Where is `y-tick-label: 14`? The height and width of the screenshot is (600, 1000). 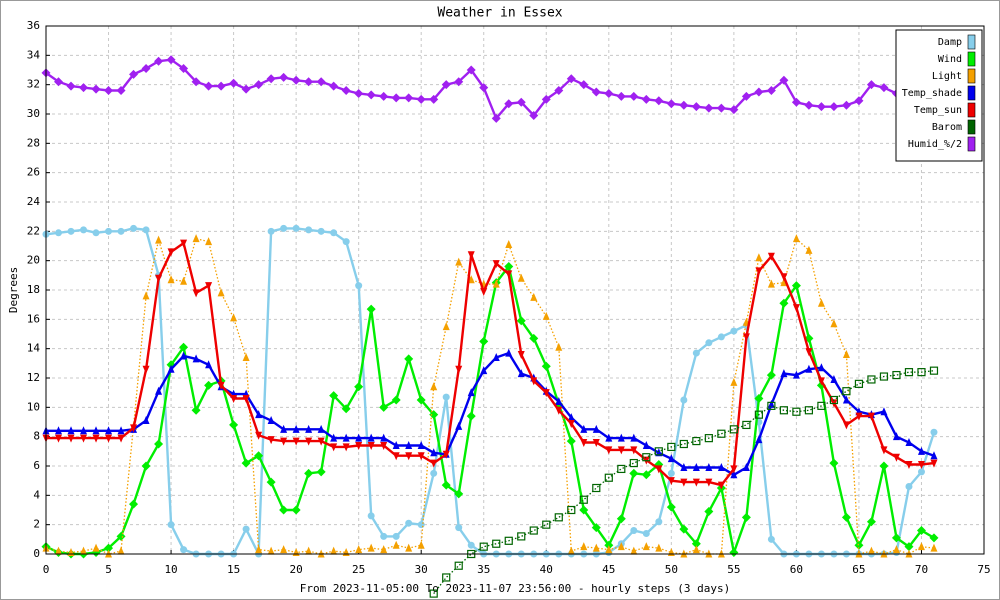
y-tick-label: 14 is located at coordinates (34, 348).